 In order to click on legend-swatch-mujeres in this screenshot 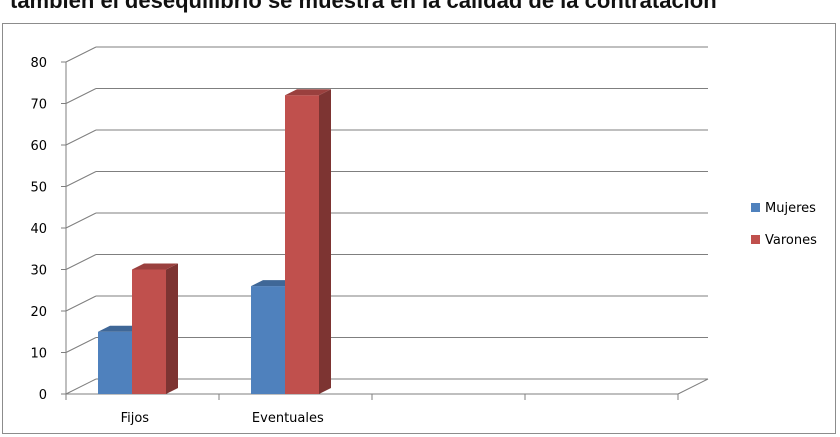, I will do `click(755, 207)`.